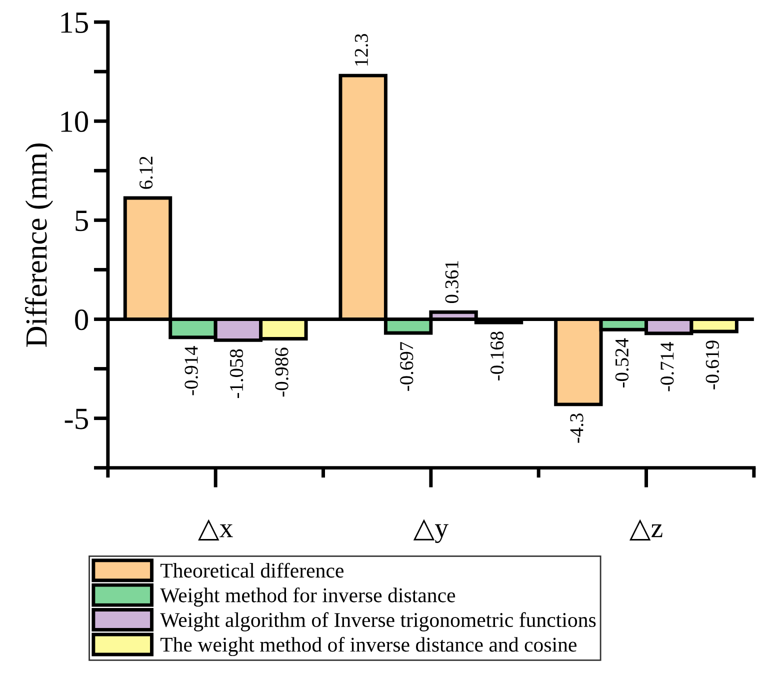 This screenshot has height=690, width=760. Describe the element at coordinates (81, 320) in the screenshot. I see `y-tick-label: 0` at that location.